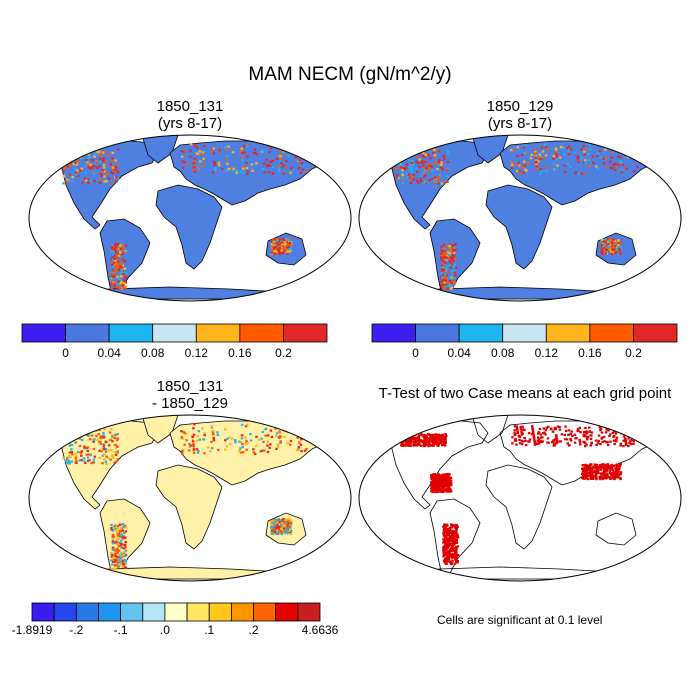  Describe the element at coordinates (459, 353) in the screenshot. I see `colorbar-tick-label: 0.04` at that location.